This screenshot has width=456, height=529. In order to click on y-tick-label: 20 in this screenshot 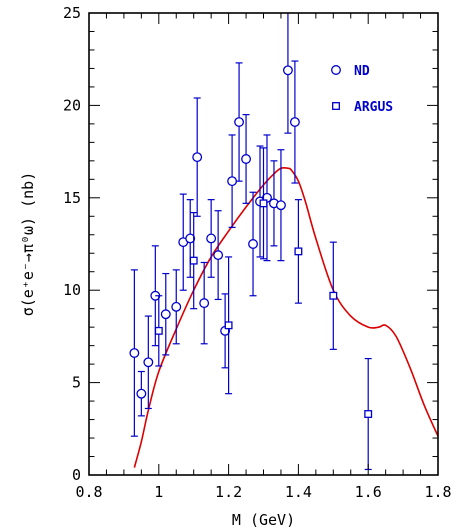, I will do `click(72, 105)`.